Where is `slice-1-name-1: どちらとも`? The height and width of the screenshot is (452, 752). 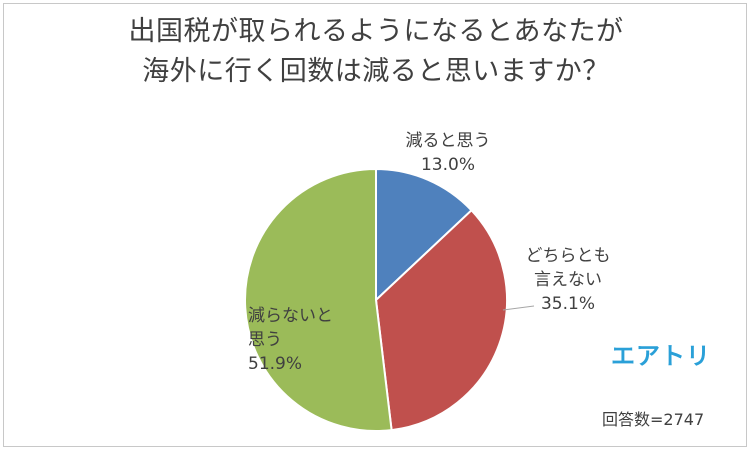
slice-1-name-1: どちらとも is located at coordinates (568, 256).